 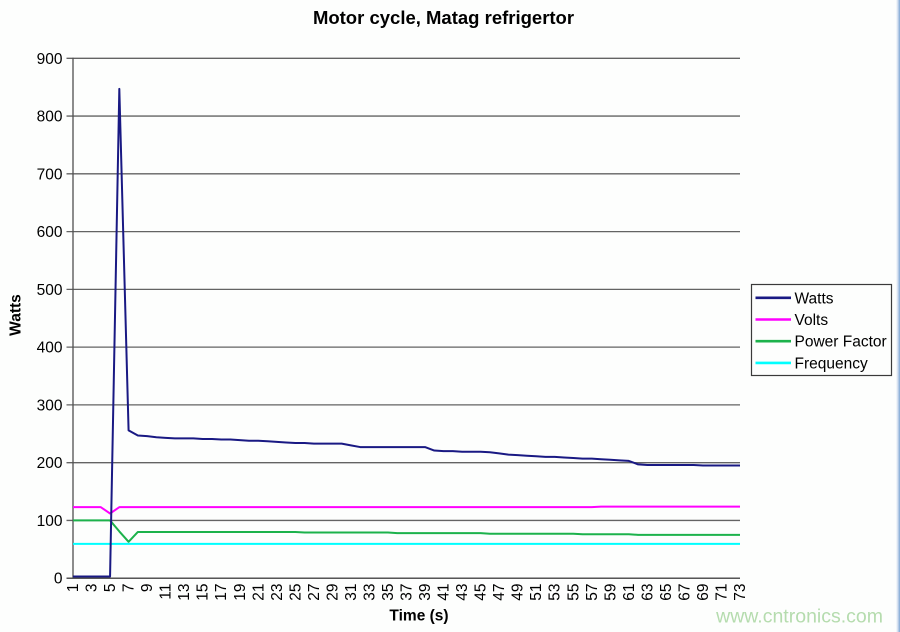 I want to click on svg-text: 67, so click(x=684, y=592).